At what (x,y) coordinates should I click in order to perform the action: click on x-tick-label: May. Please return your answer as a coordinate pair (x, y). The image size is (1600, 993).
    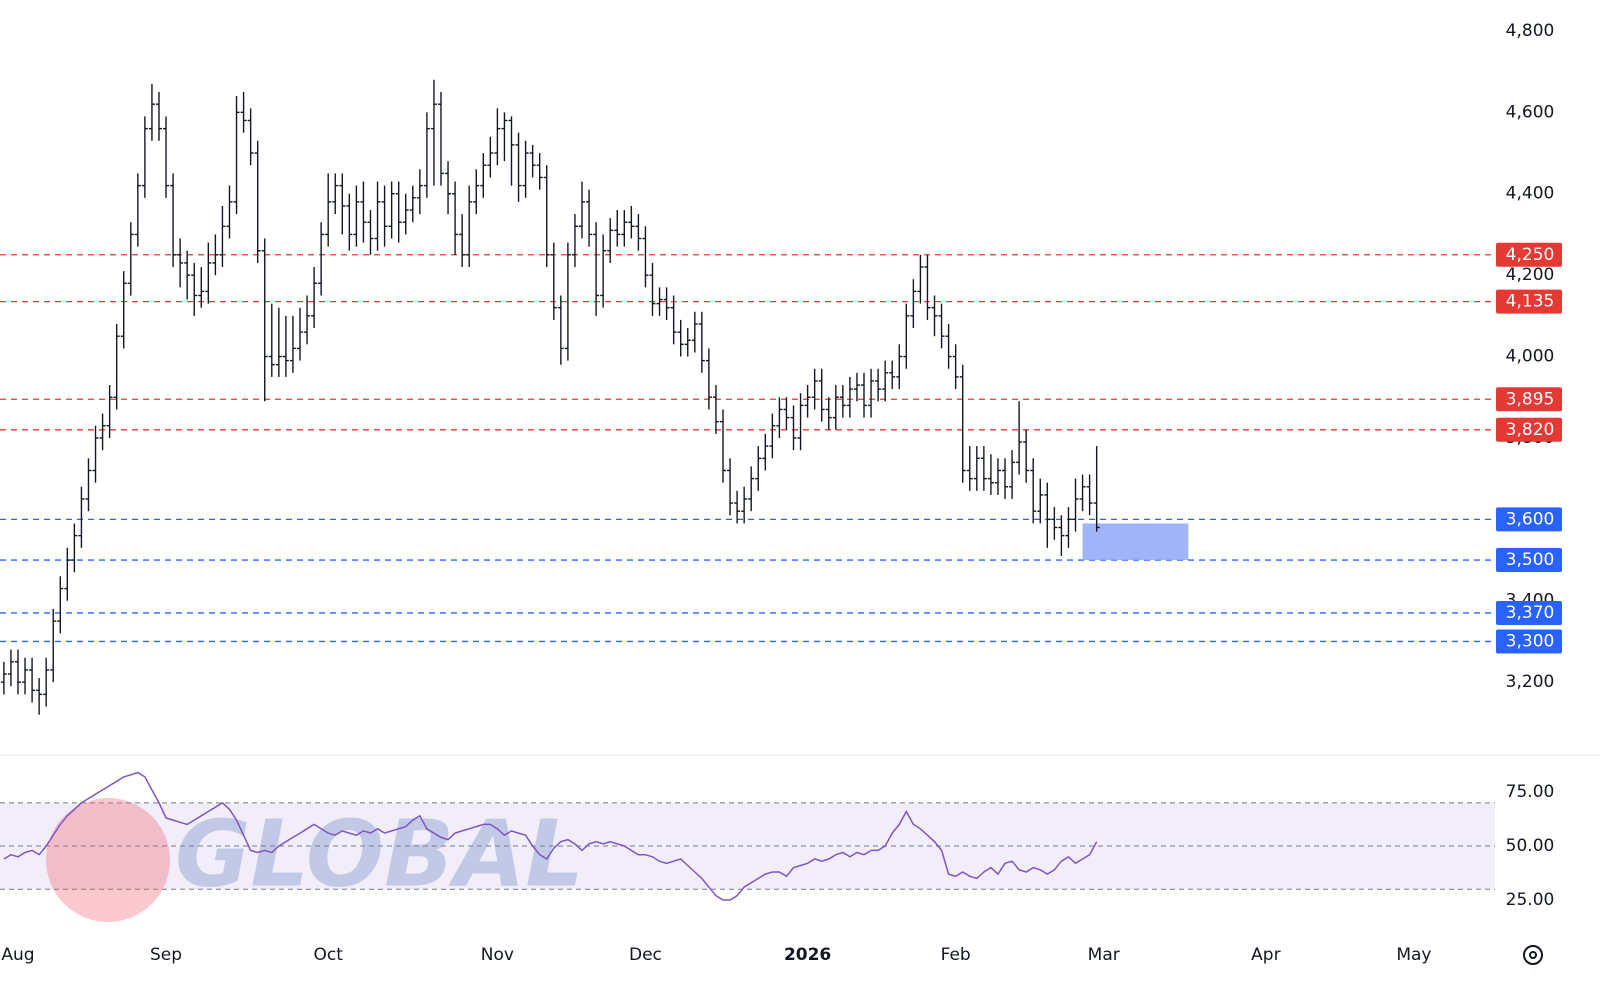
    Looking at the image, I should click on (1413, 955).